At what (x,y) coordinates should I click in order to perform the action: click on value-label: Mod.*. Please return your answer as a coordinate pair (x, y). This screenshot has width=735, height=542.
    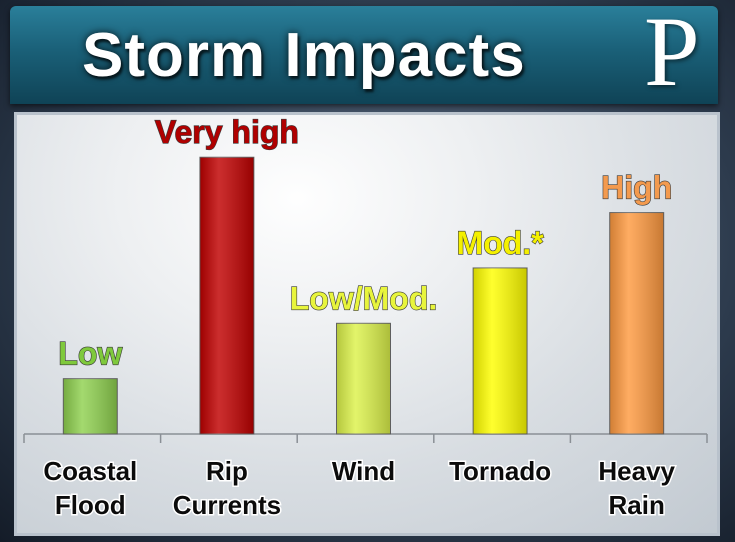
    Looking at the image, I should click on (501, 243).